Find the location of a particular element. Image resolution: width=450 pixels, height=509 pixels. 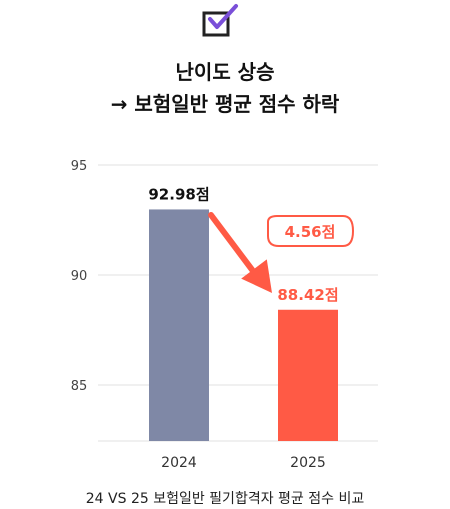

bar-2024 is located at coordinates (179, 325).